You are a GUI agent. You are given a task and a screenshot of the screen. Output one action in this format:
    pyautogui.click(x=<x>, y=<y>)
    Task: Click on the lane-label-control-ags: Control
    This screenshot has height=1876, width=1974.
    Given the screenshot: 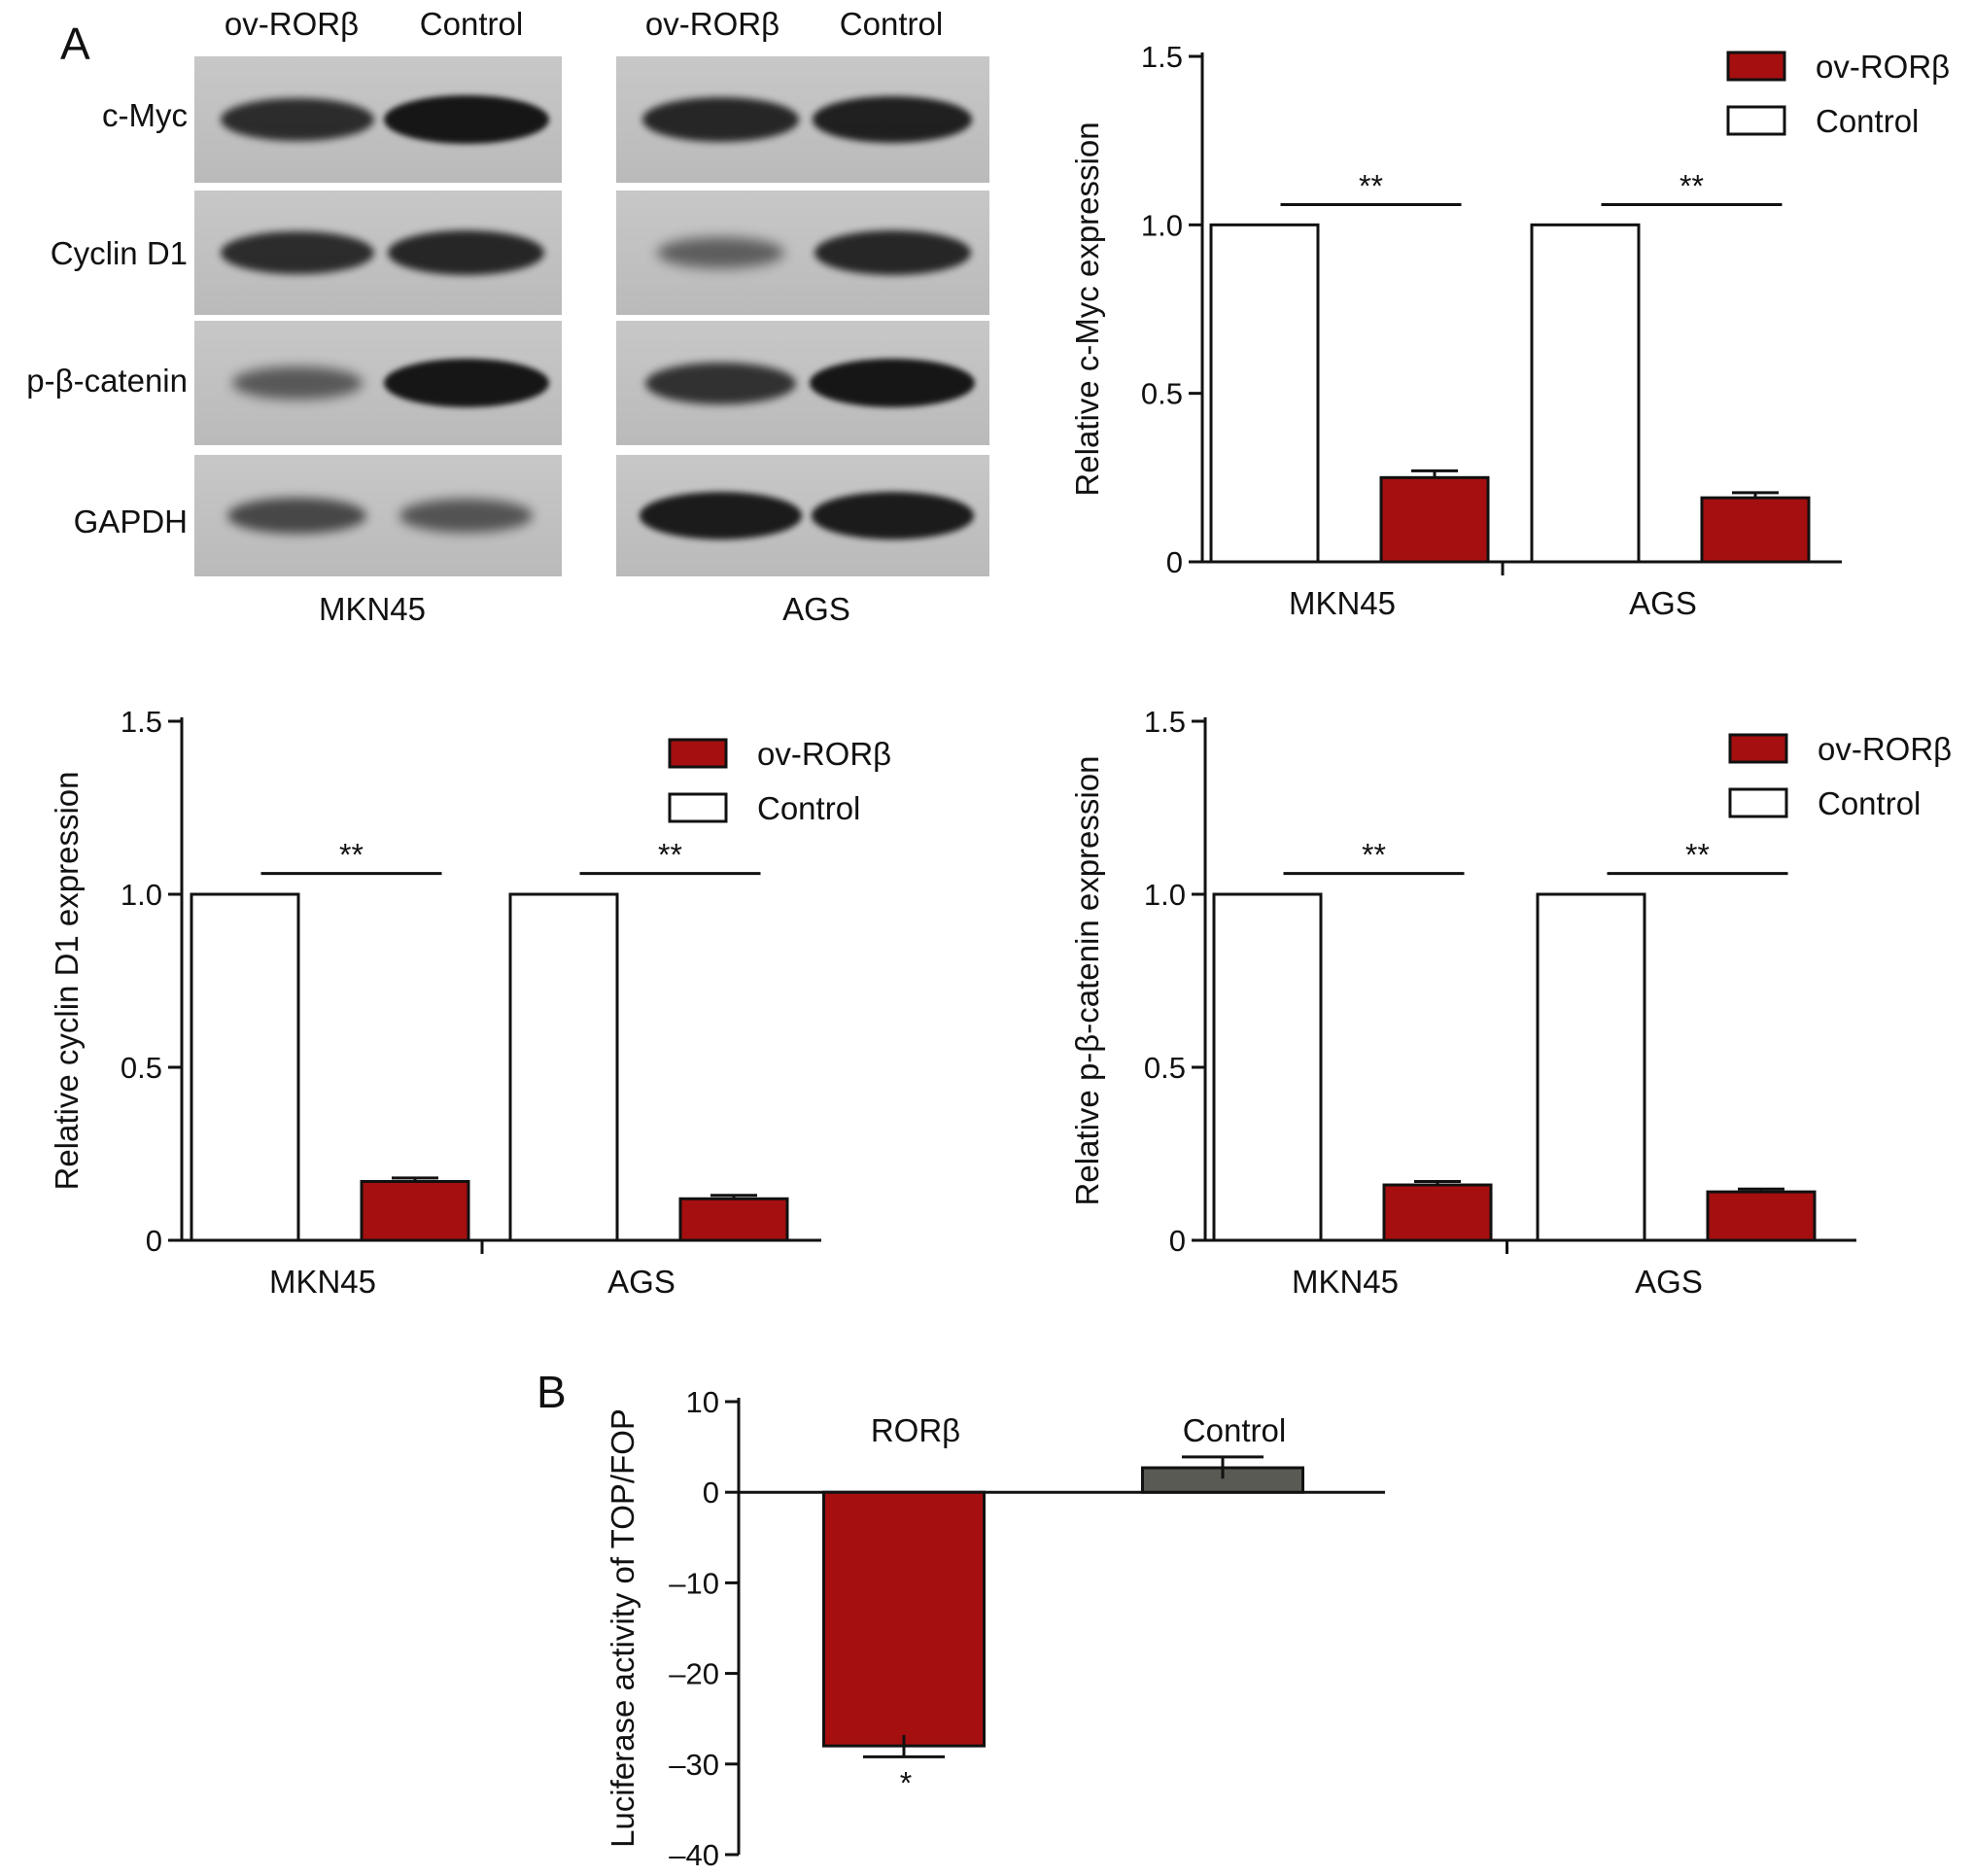 What is the action you would take?
    pyautogui.click(x=891, y=24)
    